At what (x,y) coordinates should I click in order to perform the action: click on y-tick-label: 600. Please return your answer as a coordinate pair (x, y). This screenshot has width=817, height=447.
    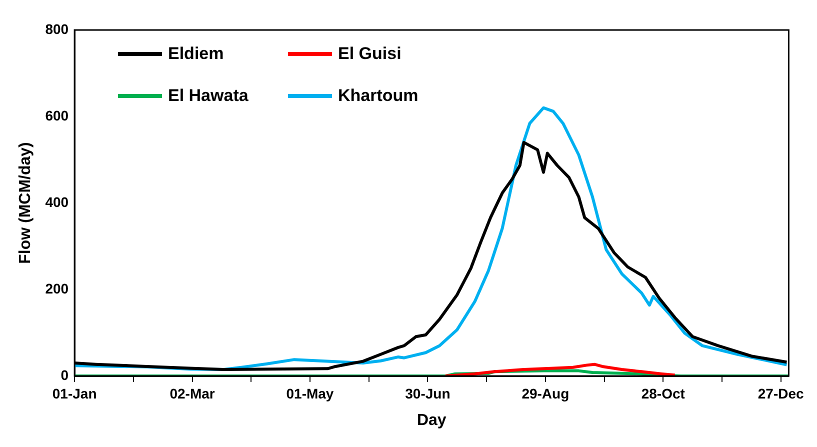
    Looking at the image, I should click on (57, 115).